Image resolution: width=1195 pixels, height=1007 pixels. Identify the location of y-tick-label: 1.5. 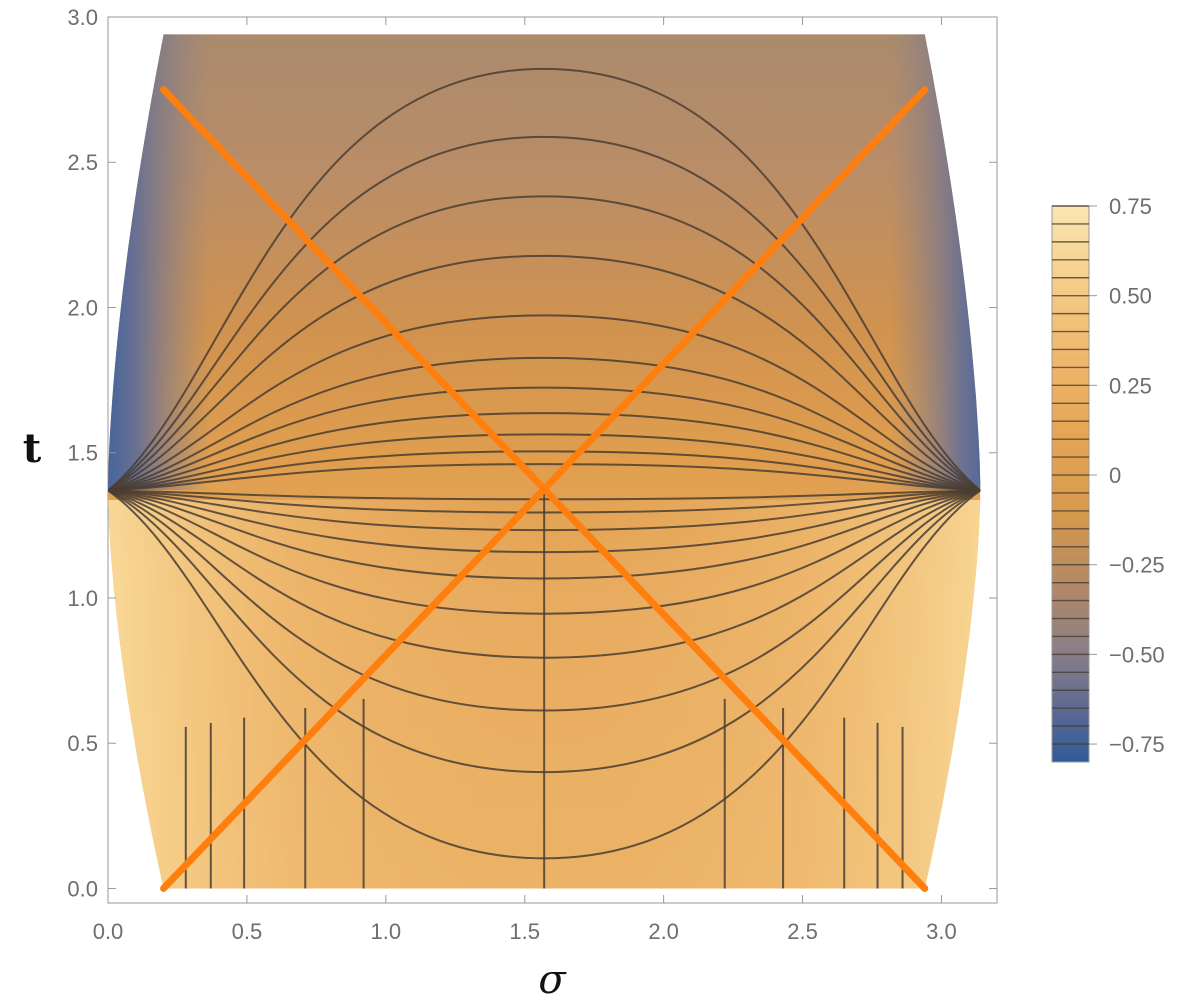
(82, 453).